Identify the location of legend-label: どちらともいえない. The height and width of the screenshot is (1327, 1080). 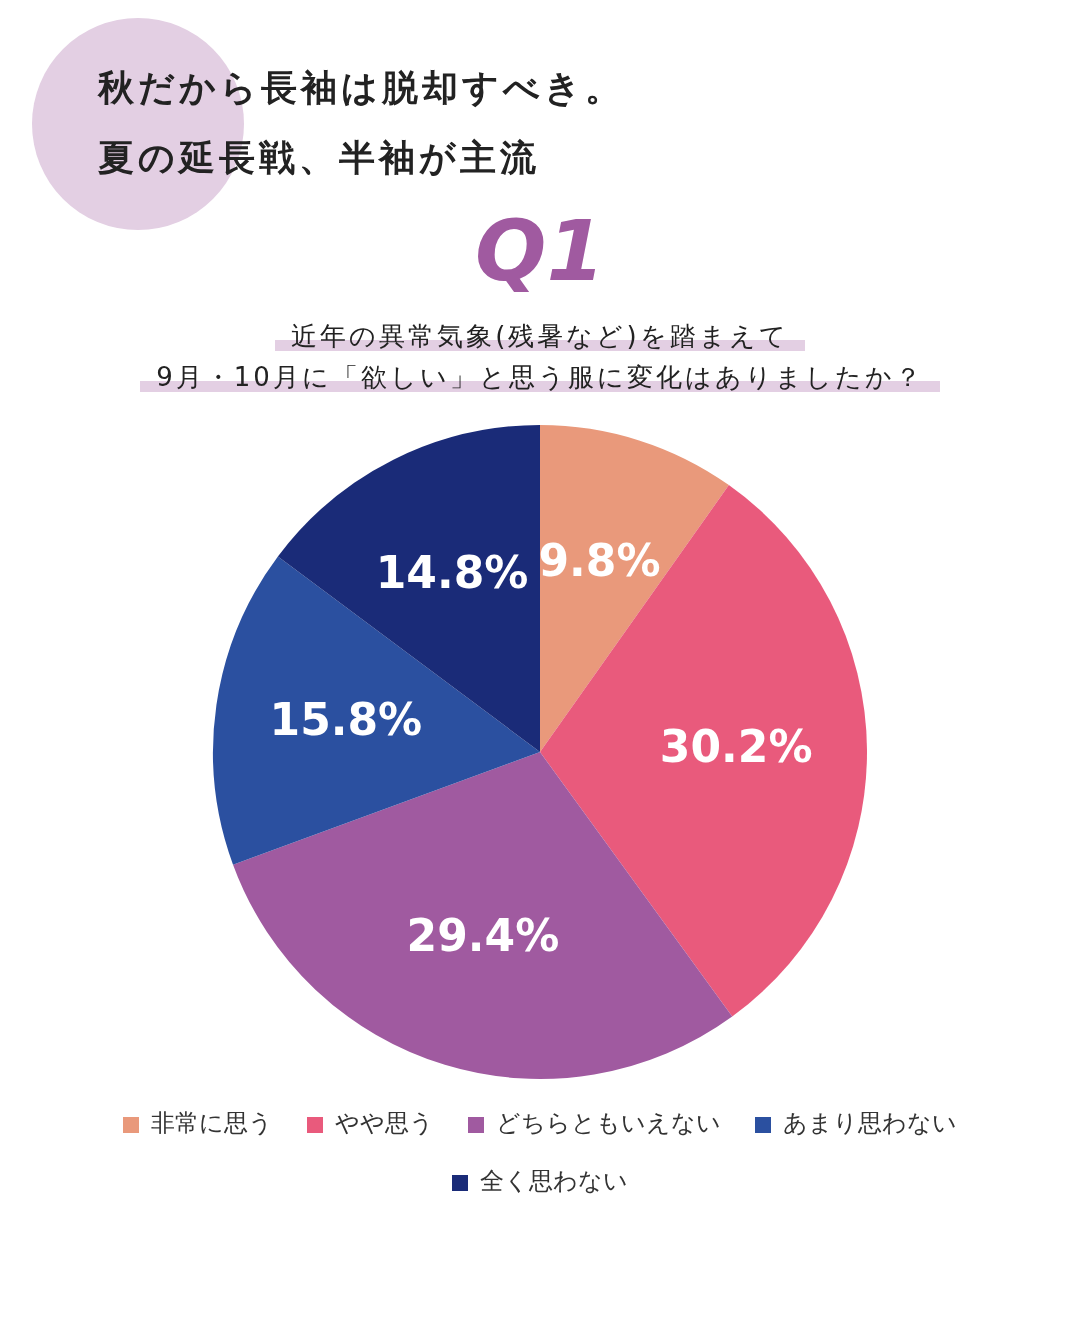
(608, 1123).